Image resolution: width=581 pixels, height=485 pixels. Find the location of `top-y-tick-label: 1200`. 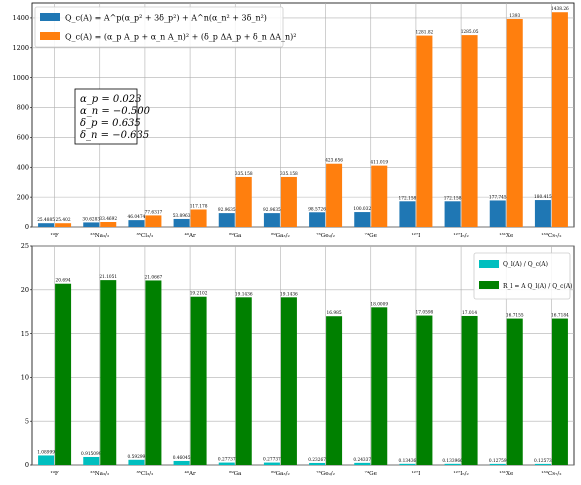

top-y-tick-label: 1200 is located at coordinates (20, 48).